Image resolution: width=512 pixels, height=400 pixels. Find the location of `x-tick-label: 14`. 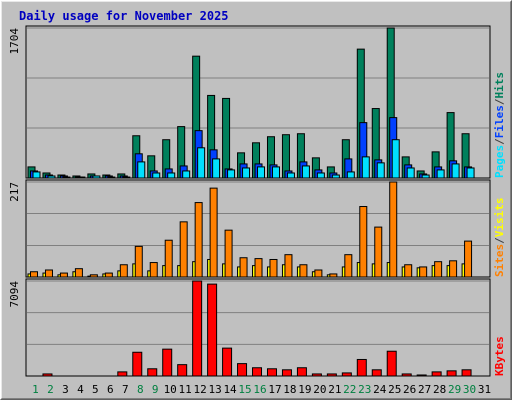

x-tick-label: 14 is located at coordinates (230, 389).